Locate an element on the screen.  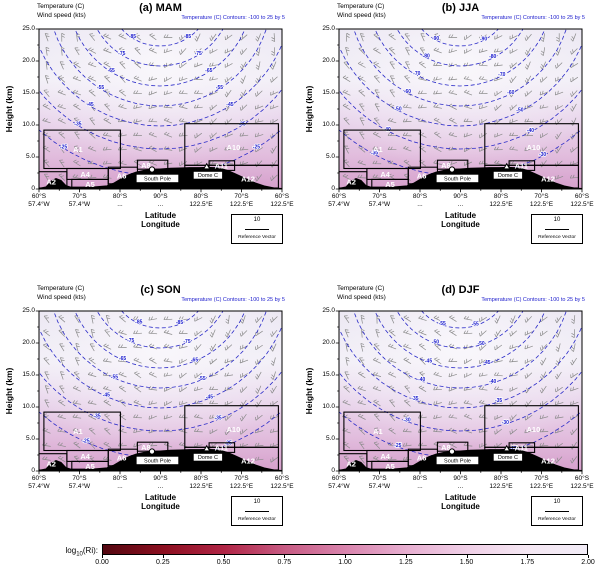
contour-label: -70 is located at coordinates (416, 74).